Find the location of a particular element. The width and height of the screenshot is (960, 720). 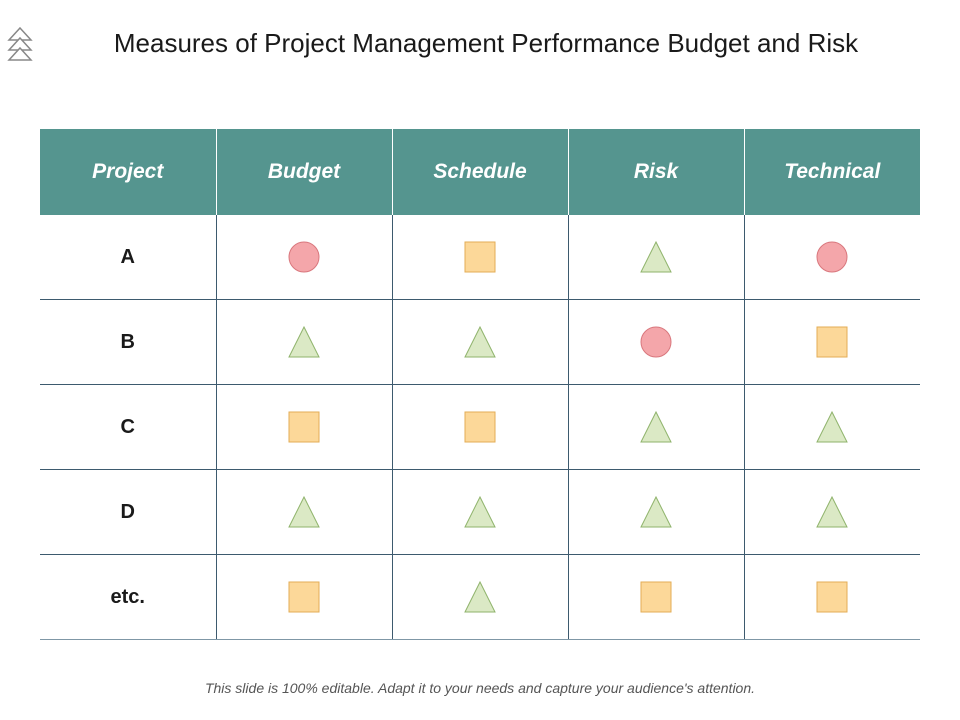

header-schedule: Schedule is located at coordinates (479, 172).